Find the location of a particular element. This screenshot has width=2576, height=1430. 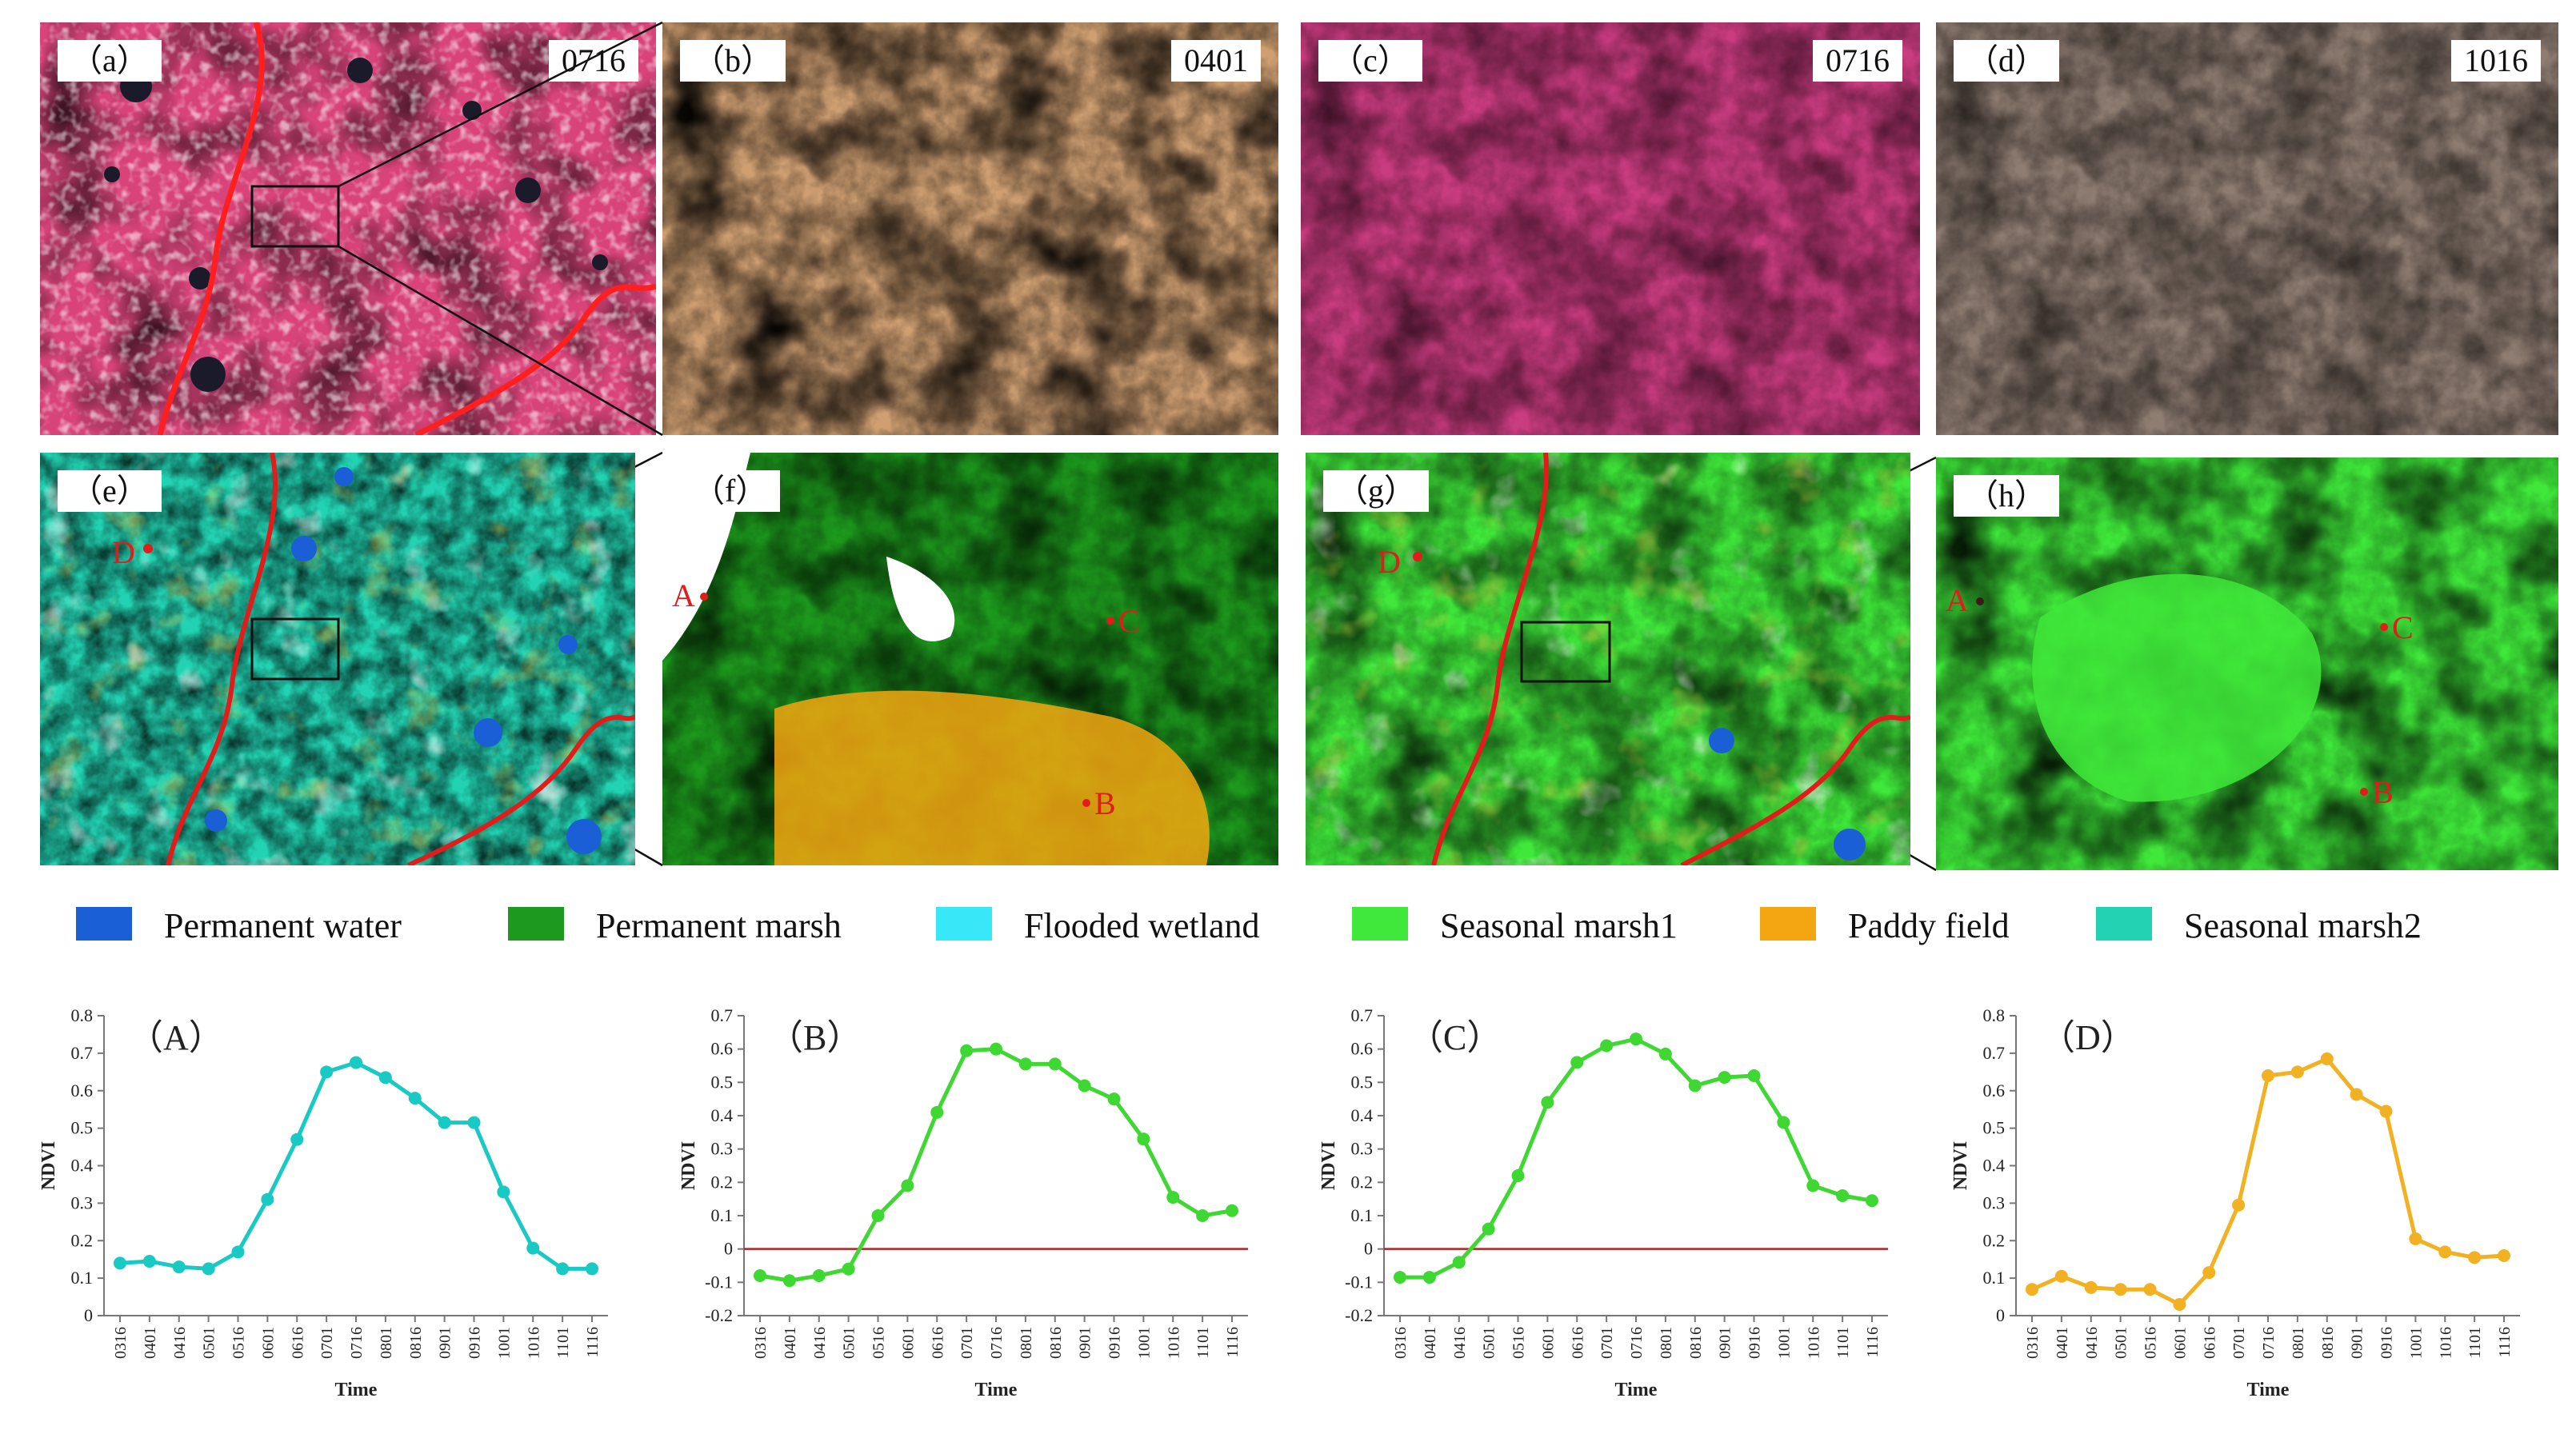

y-axis-title: NDVI is located at coordinates (1960, 1165).